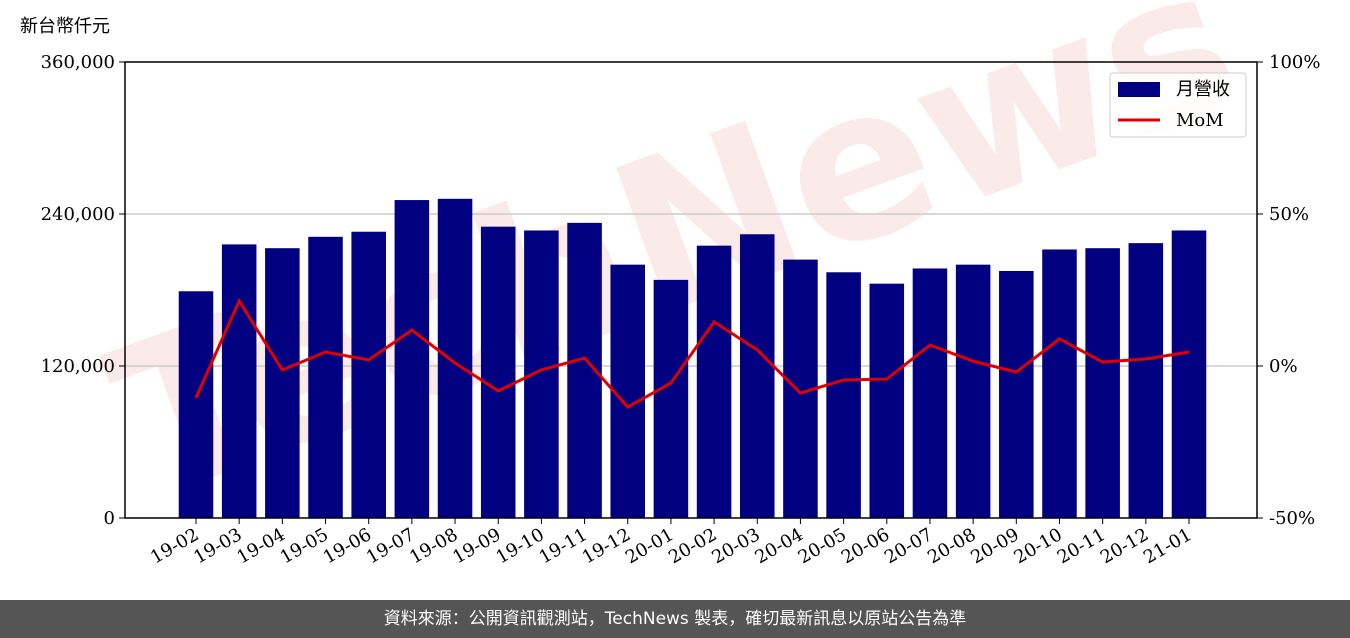 The height and width of the screenshot is (638, 1350). What do you see at coordinates (78, 214) in the screenshot?
I see `y-tick-label: 240,000` at bounding box center [78, 214].